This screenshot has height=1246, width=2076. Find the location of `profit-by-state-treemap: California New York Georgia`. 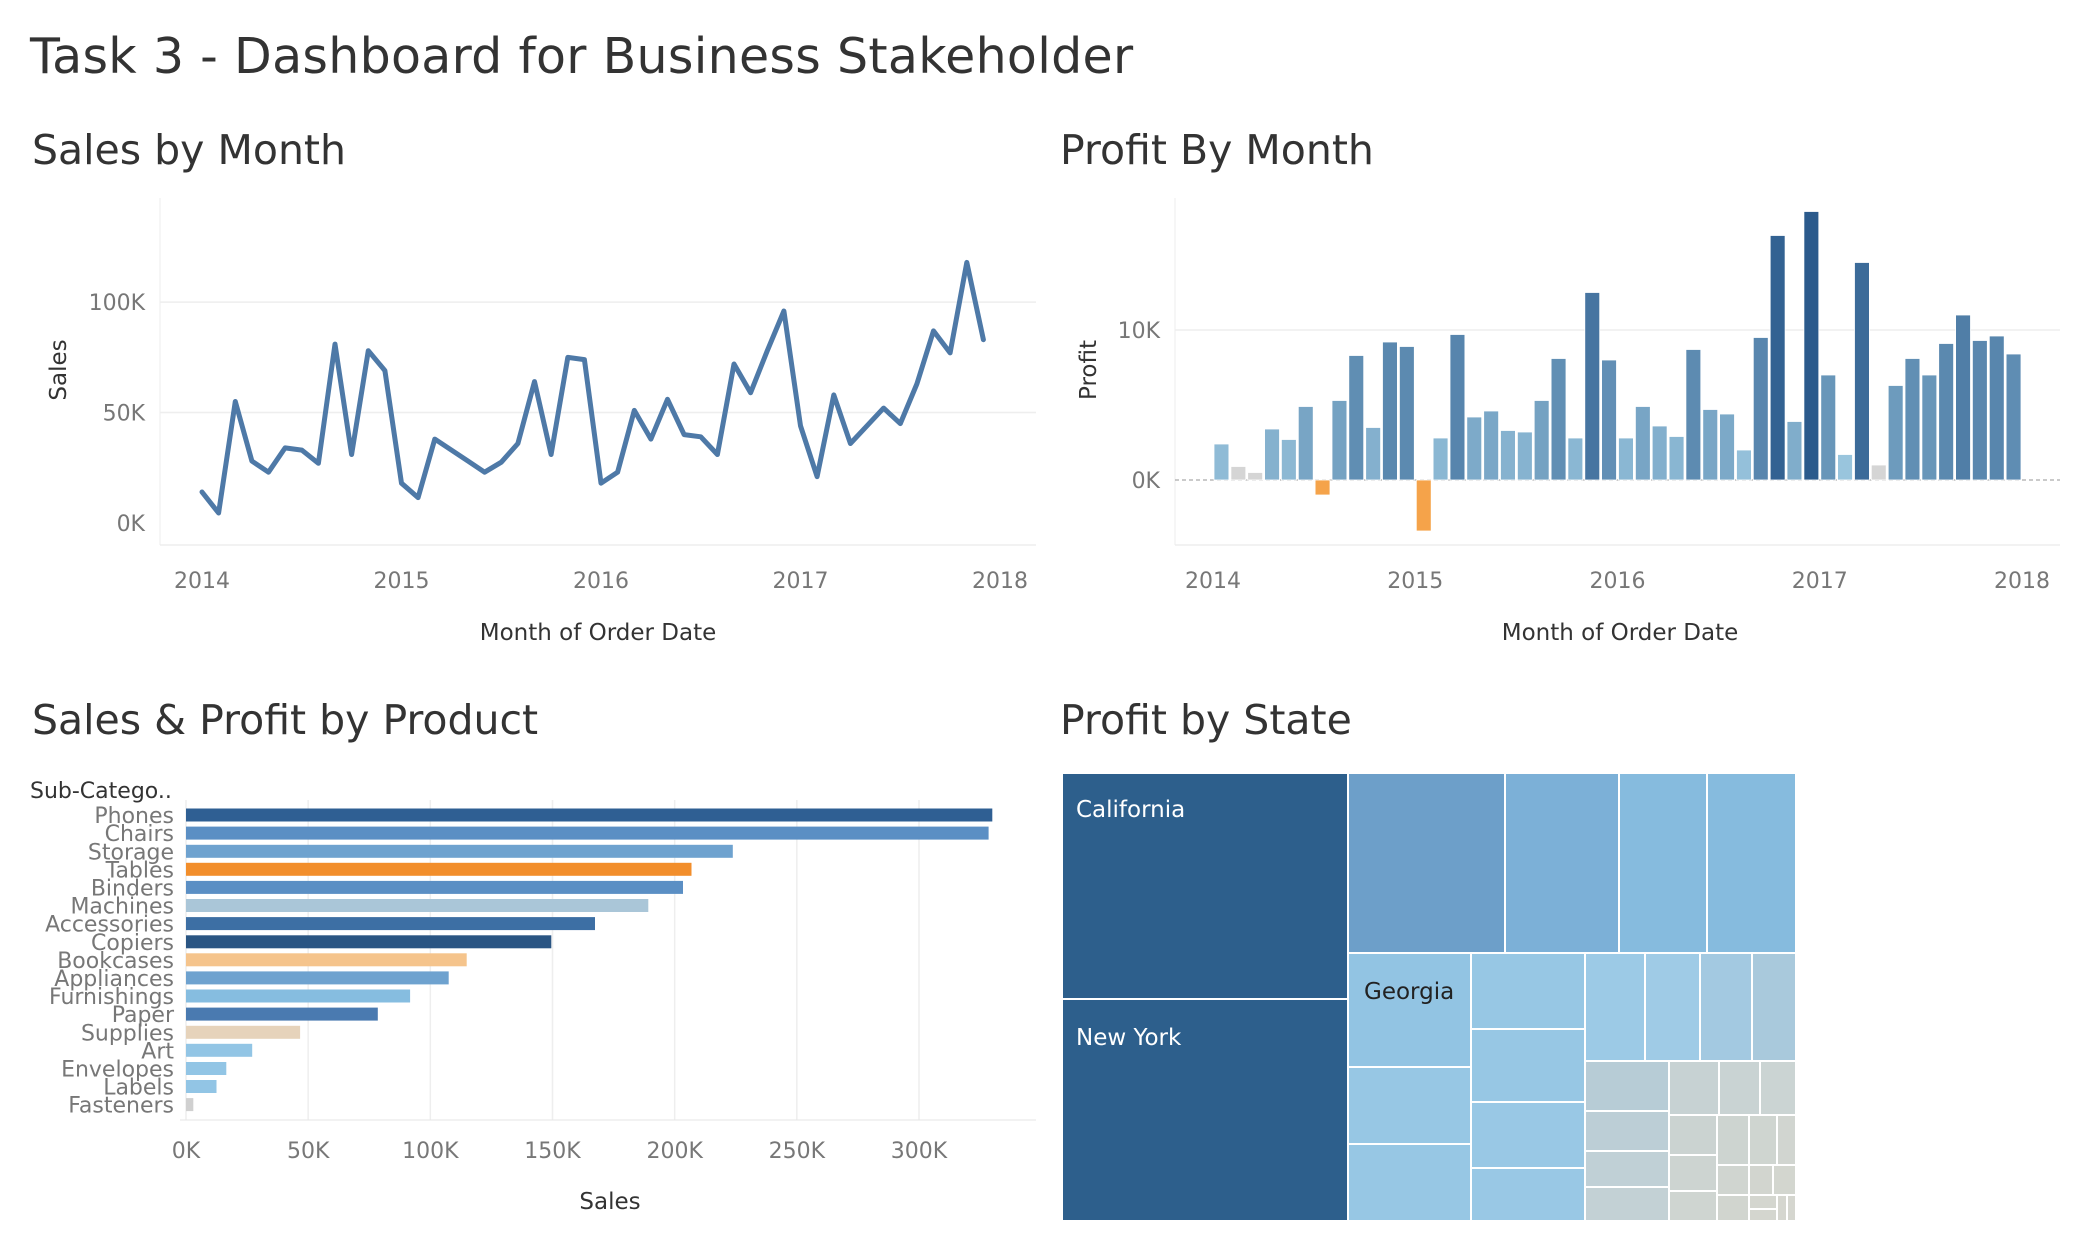

profit-by-state-treemap: California New York Georgia is located at coordinates (1429, 997).